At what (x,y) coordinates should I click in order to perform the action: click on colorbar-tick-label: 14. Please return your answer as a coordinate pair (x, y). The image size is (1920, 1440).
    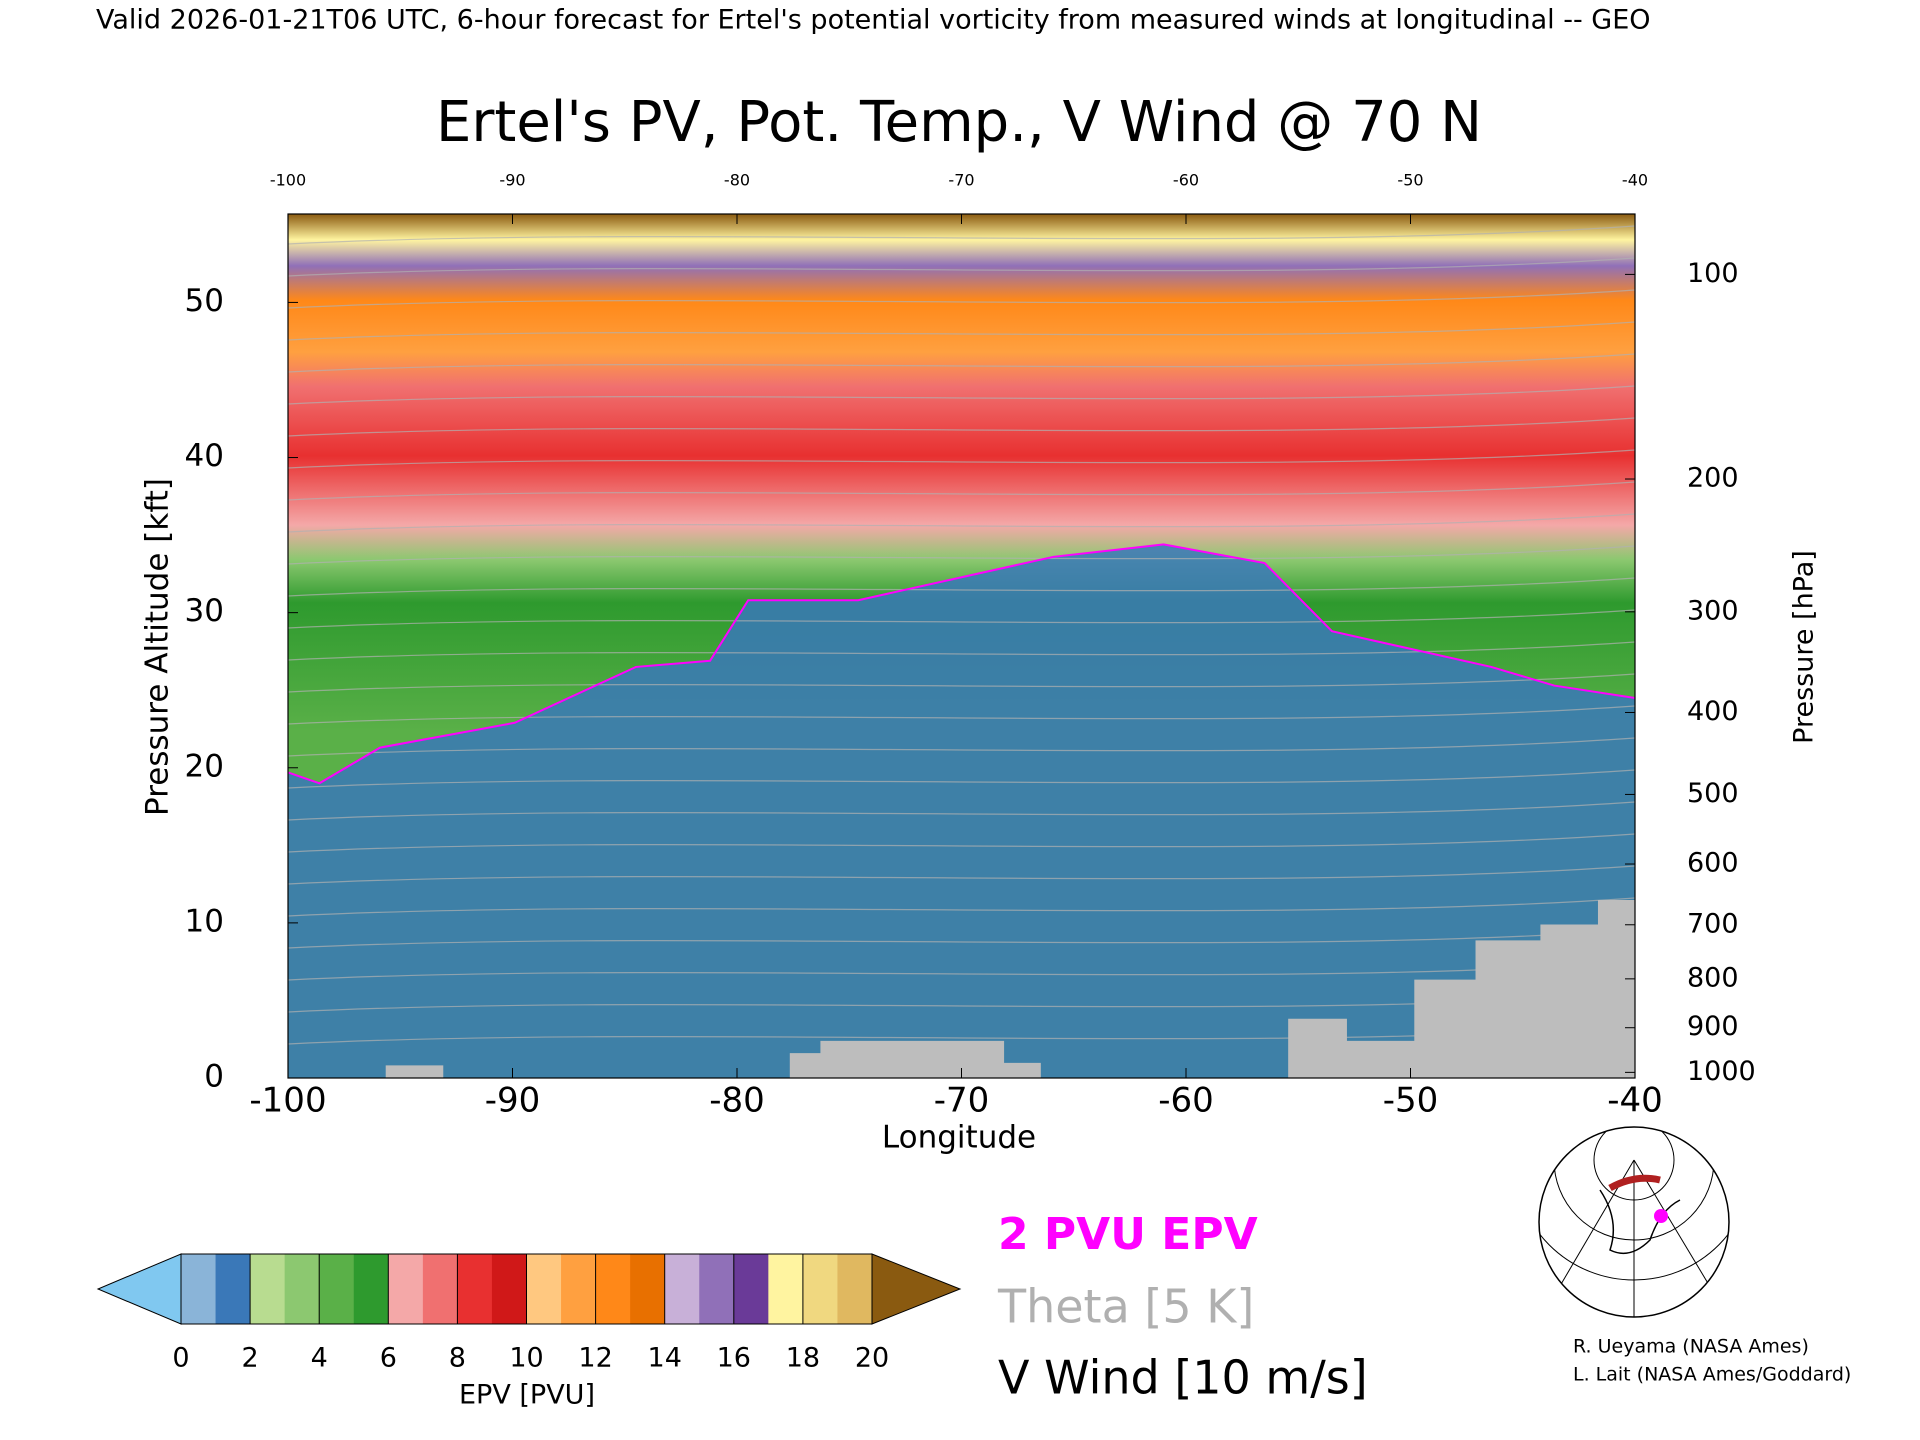
    Looking at the image, I should click on (665, 1358).